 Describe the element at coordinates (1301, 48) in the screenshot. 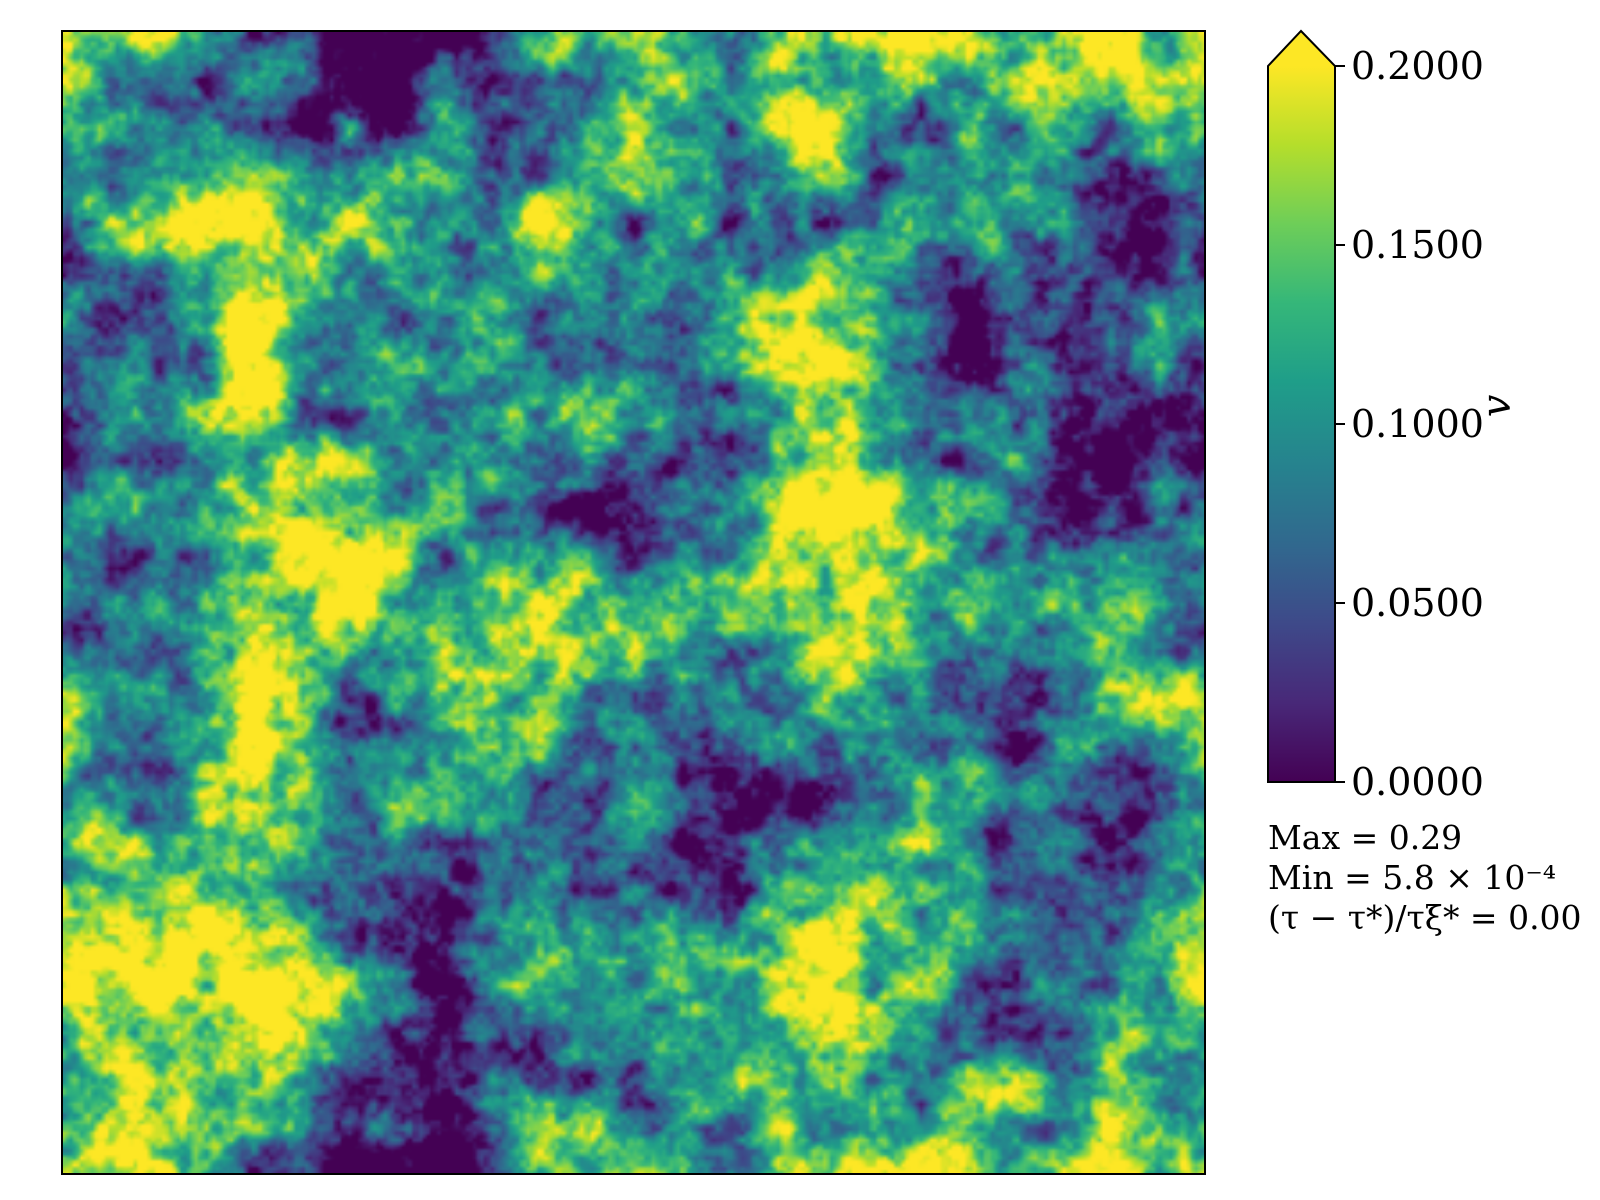

I see `colorbar-extend-arrow` at that location.